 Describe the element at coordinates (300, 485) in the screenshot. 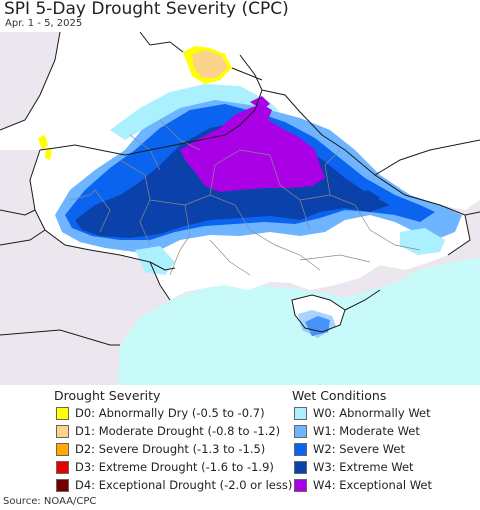

I see `legend-swatch-w4` at that location.